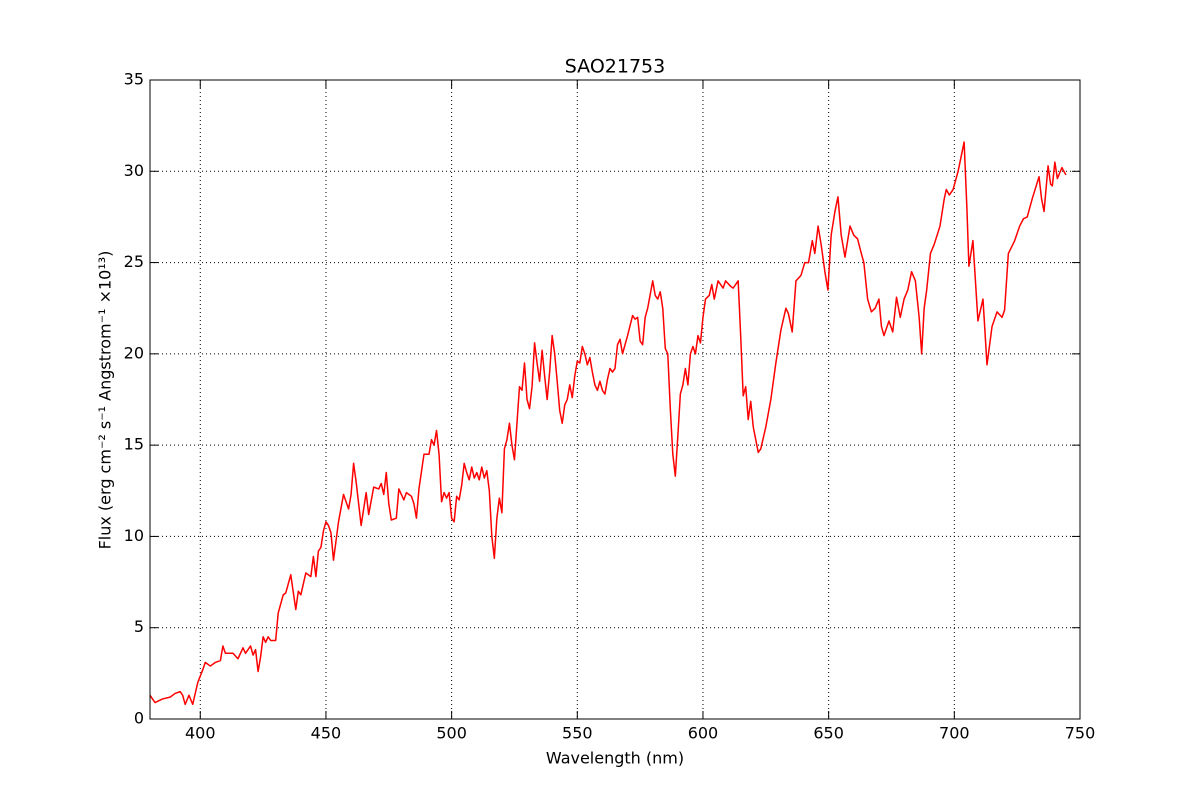  What do you see at coordinates (577, 733) in the screenshot?
I see `x-tick-label: 550` at bounding box center [577, 733].